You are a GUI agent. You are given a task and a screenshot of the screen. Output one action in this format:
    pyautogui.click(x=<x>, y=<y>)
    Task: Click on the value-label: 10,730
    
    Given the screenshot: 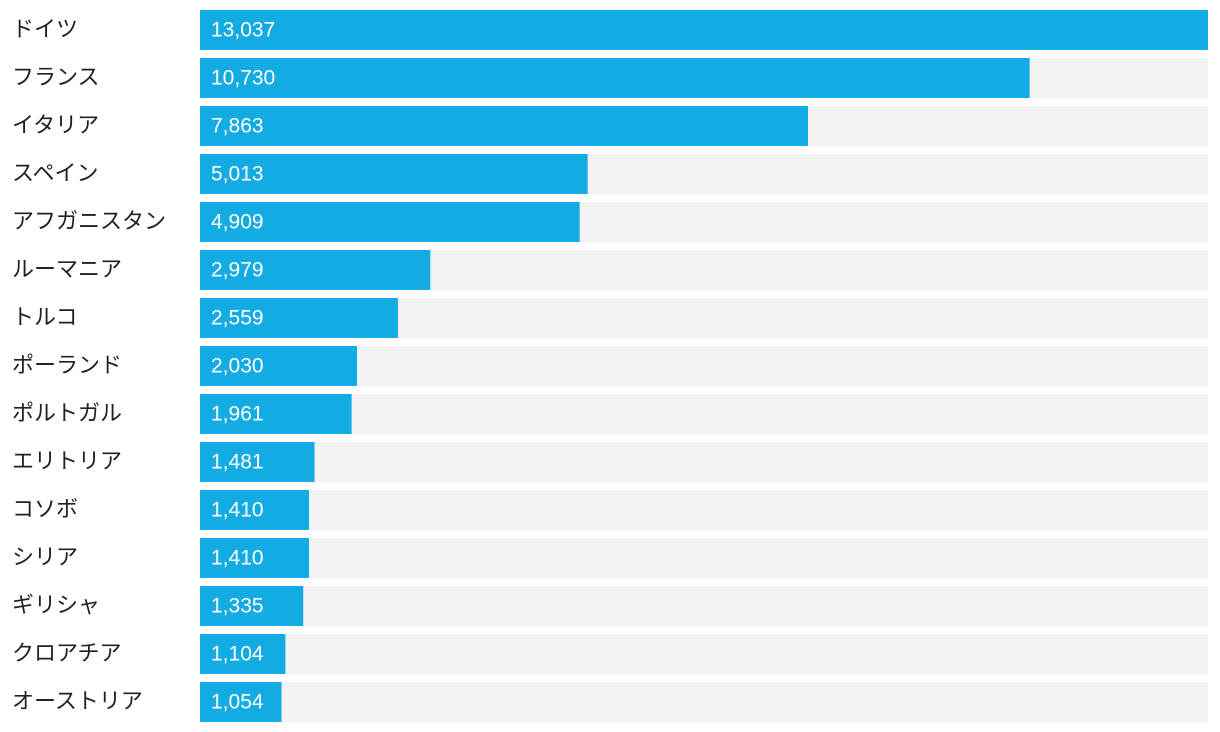 What is the action you would take?
    pyautogui.click(x=243, y=78)
    